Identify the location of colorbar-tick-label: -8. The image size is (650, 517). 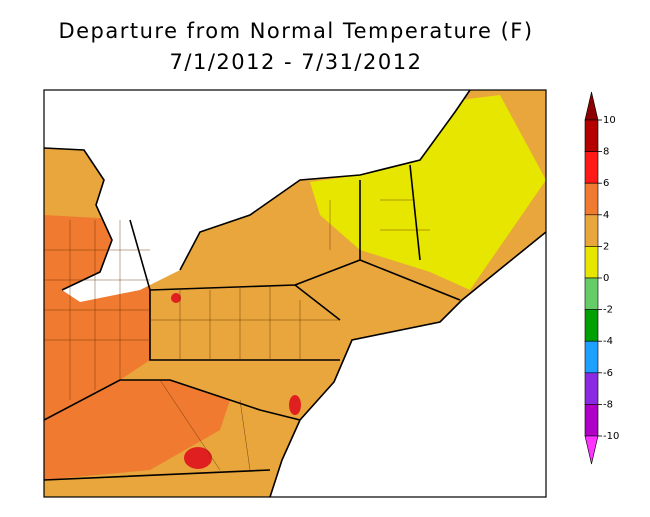
(608, 404).